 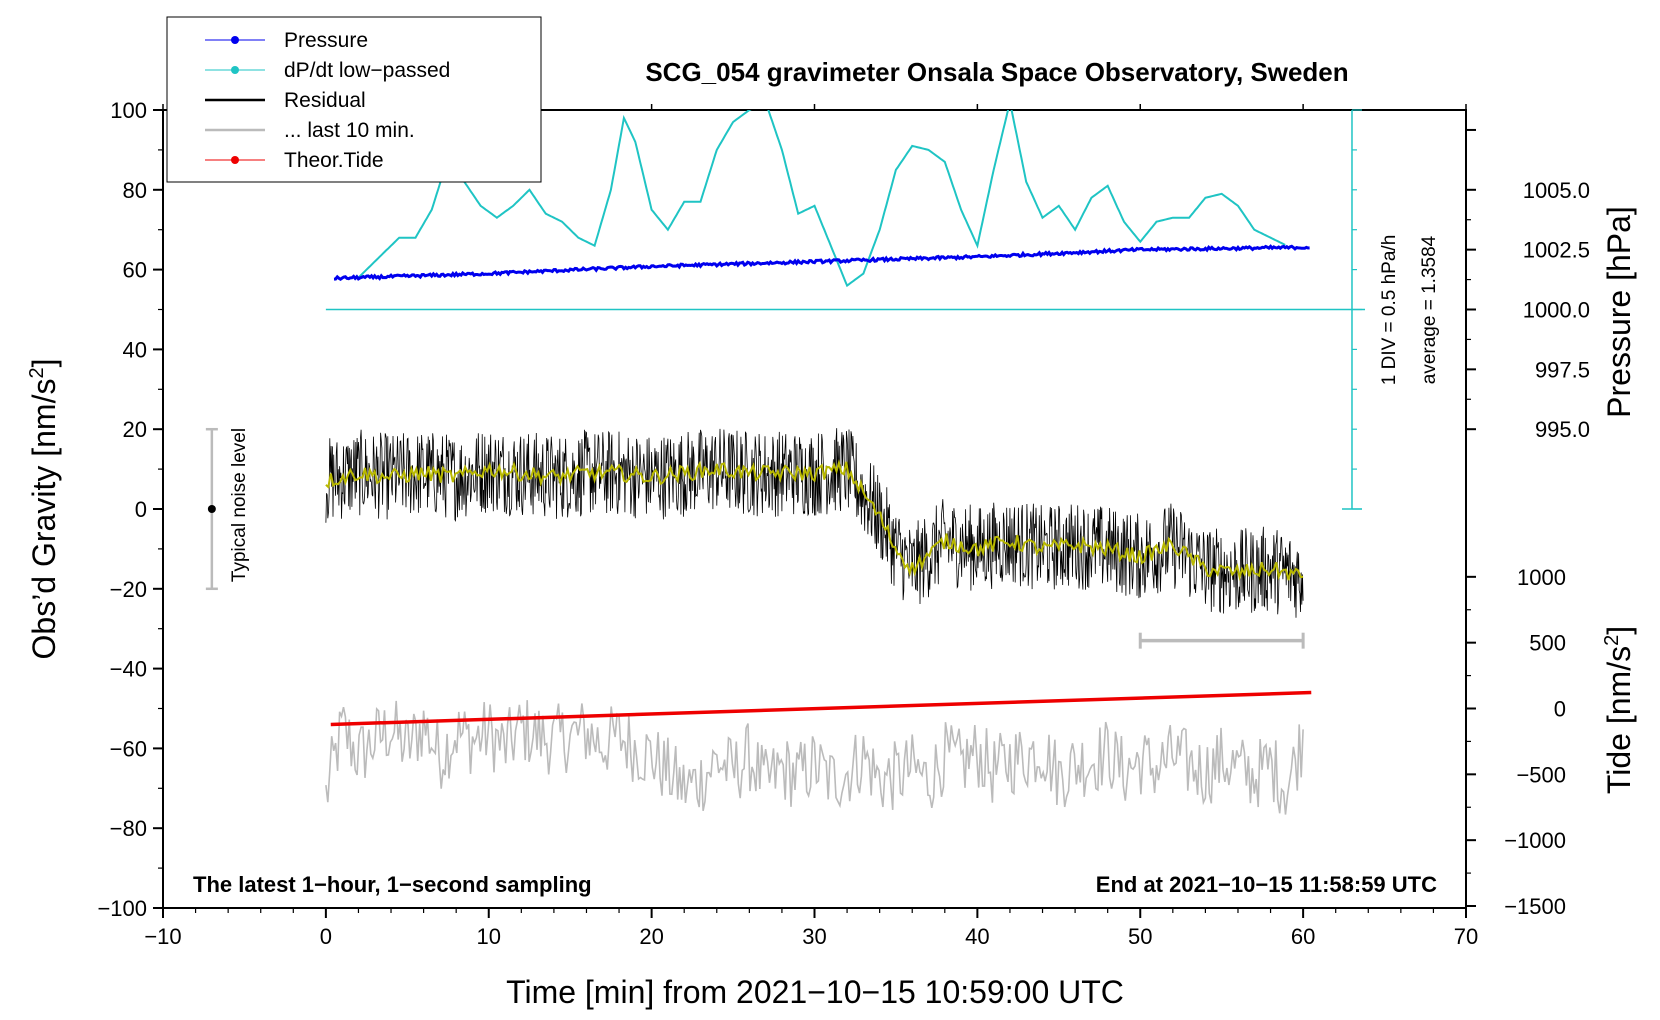 What do you see at coordinates (1562, 369) in the screenshot?
I see `pressure-tick-label: 997.5` at bounding box center [1562, 369].